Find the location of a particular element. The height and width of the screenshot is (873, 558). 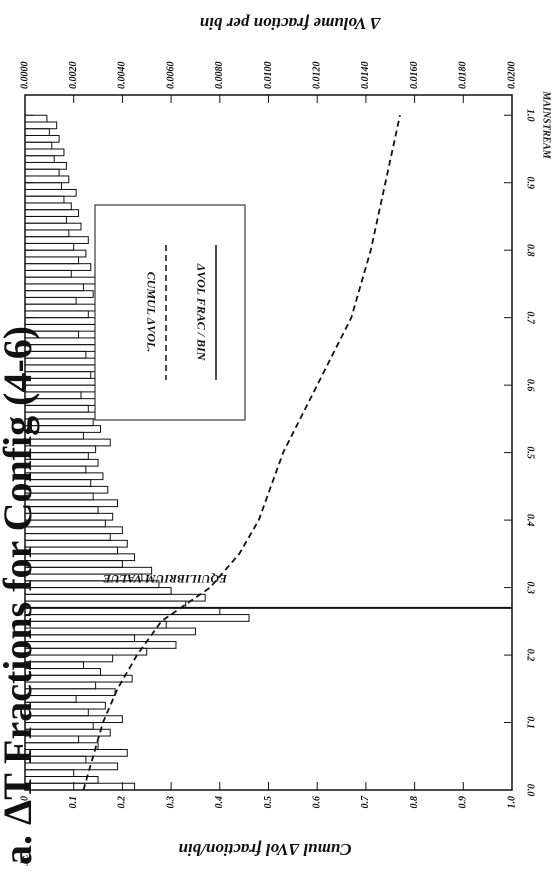

y-tick-label: 0.4 is located at coordinates (219, 802).